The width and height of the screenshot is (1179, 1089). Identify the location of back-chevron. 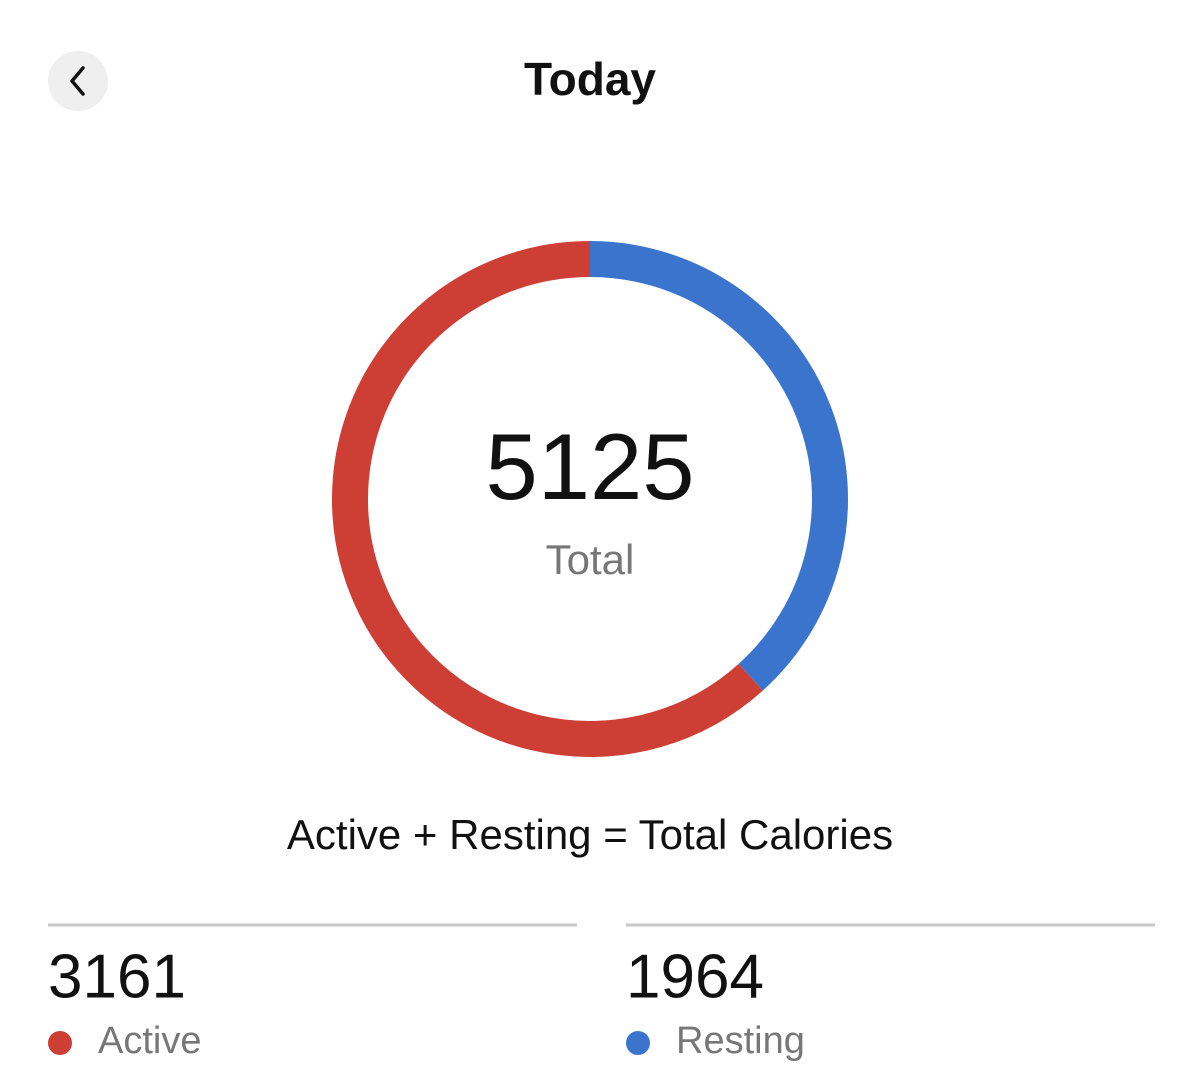
(77, 81).